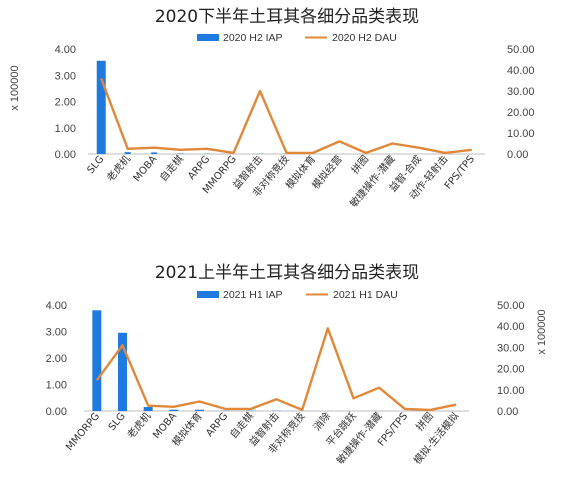  Describe the element at coordinates (171, 168) in the screenshot. I see `category-label: 自走棋` at that location.